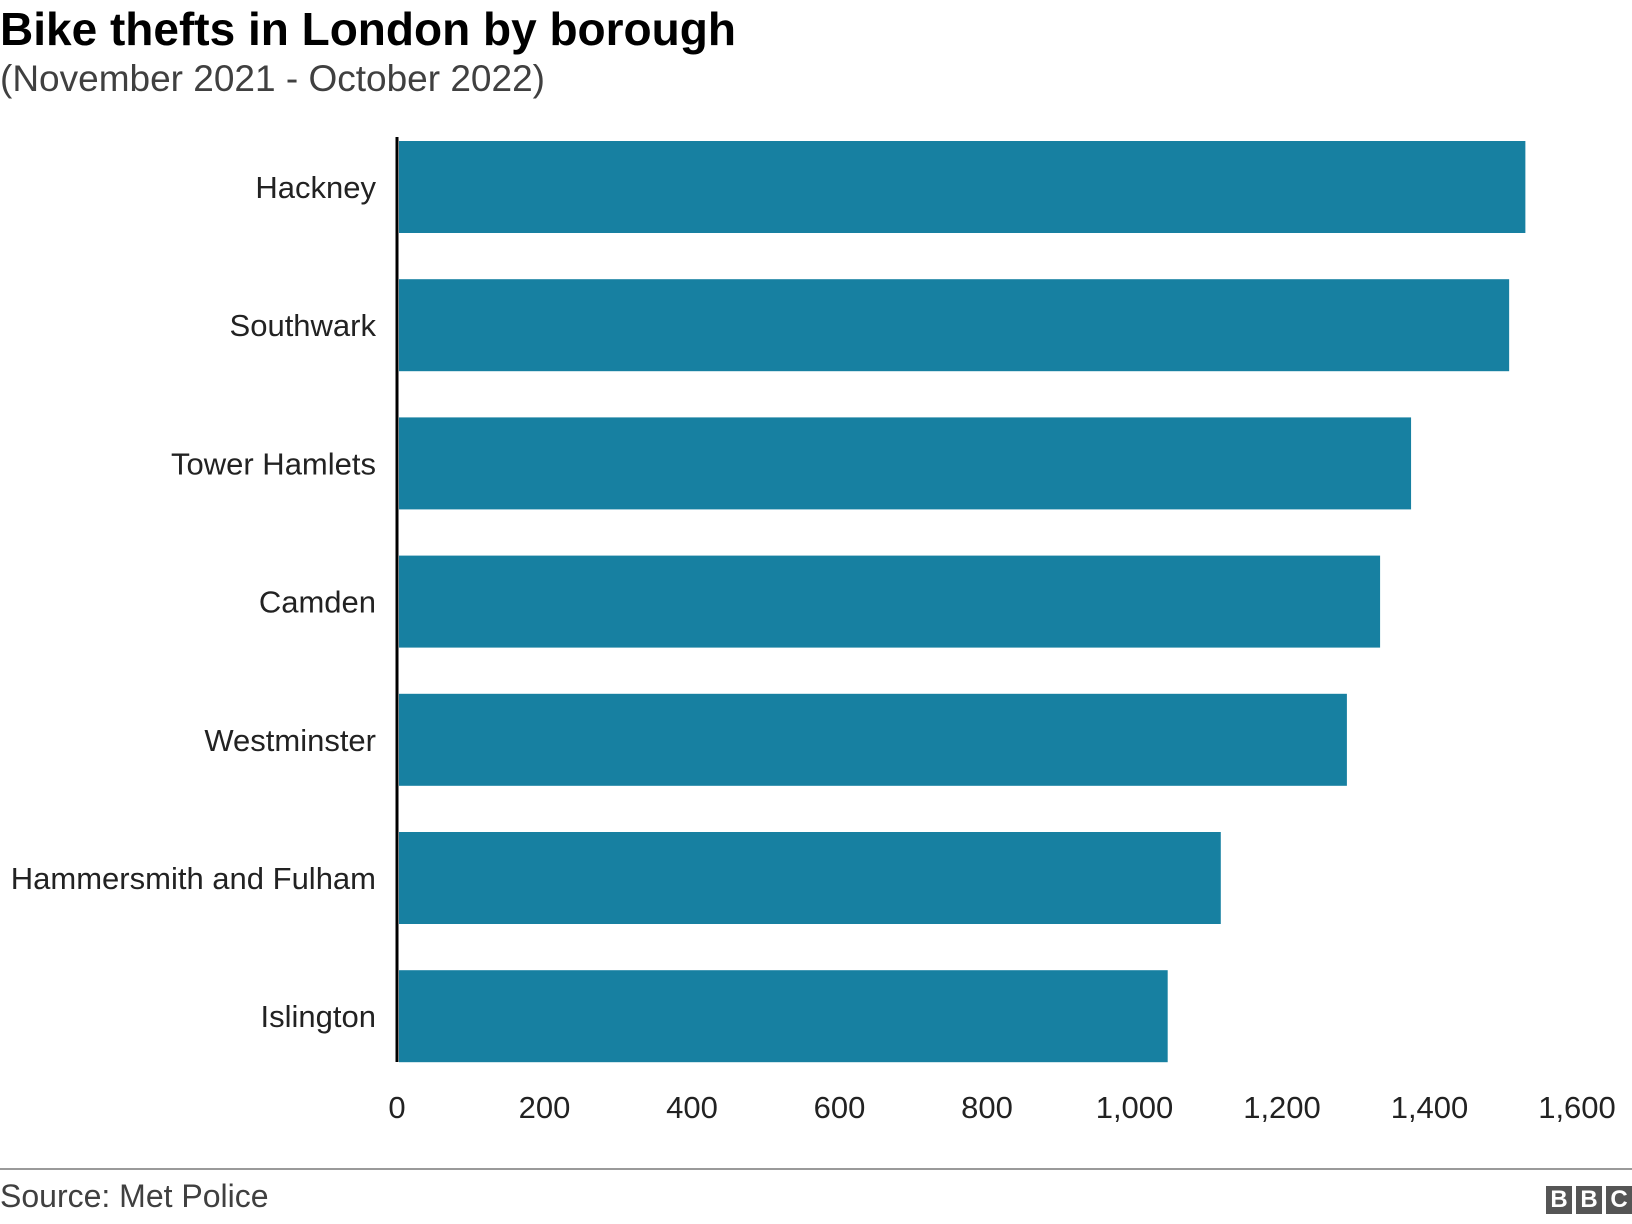  What do you see at coordinates (692, 1107) in the screenshot?
I see `x-tick-label: 400` at bounding box center [692, 1107].